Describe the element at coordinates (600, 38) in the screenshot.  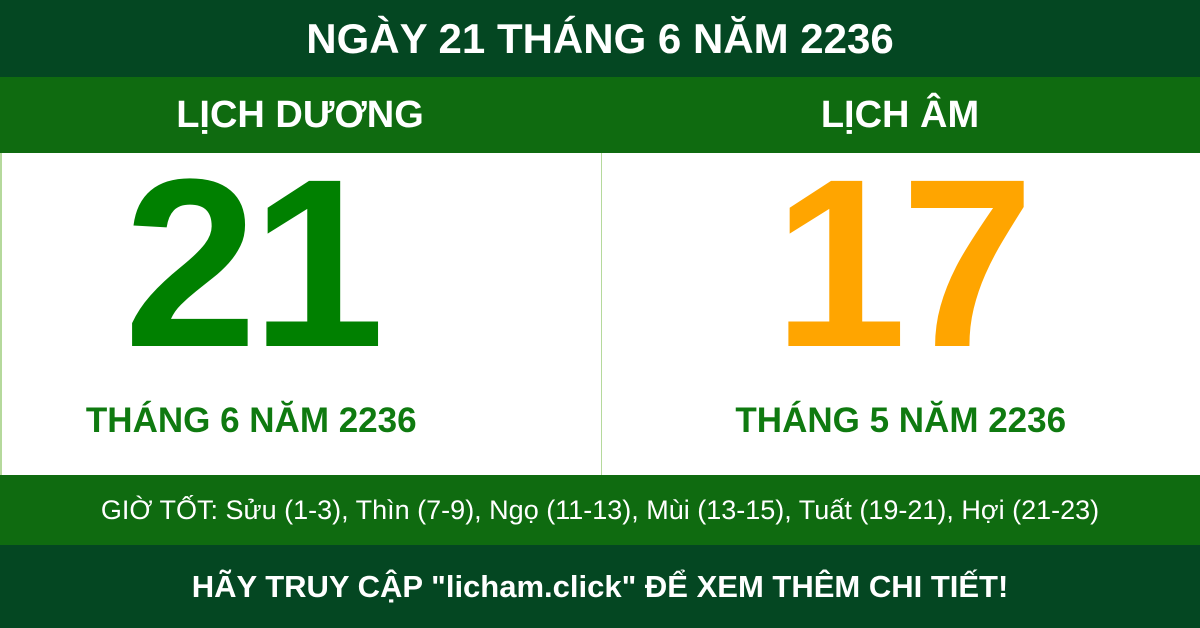
I see `page-title: NGÀY 21 THÁNG 6 NĂM 2236` at that location.